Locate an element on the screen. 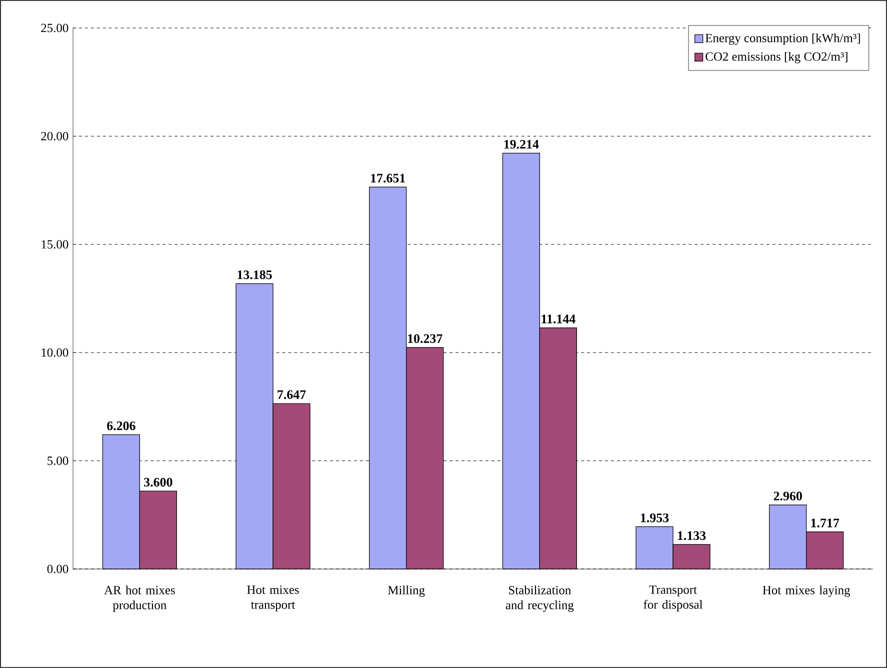 The height and width of the screenshot is (668, 887). y-tick-label: 5.00 is located at coordinates (58, 461).